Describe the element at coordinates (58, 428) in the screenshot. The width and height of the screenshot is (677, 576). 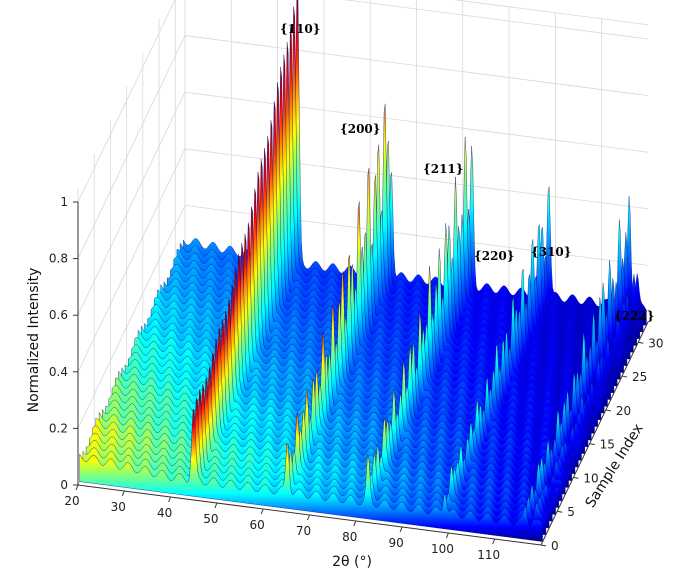
I see `z-tick-label: 0.2` at that location.